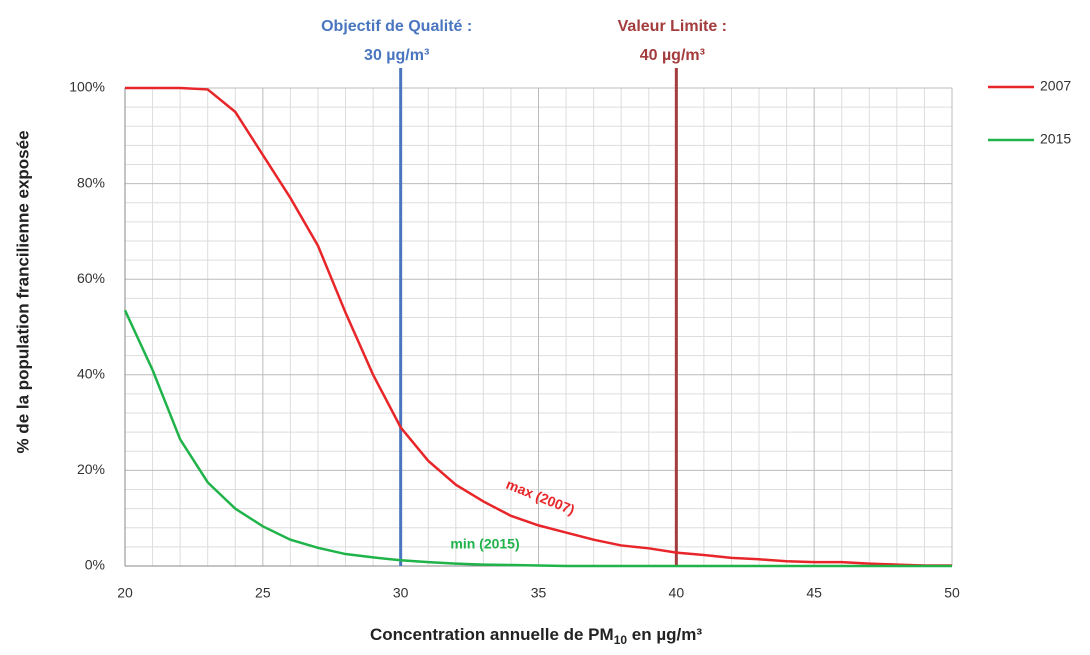 The width and height of the screenshot is (1090, 655). What do you see at coordinates (672, 55) in the screenshot?
I see `reference-label: 40 µg/m³` at bounding box center [672, 55].